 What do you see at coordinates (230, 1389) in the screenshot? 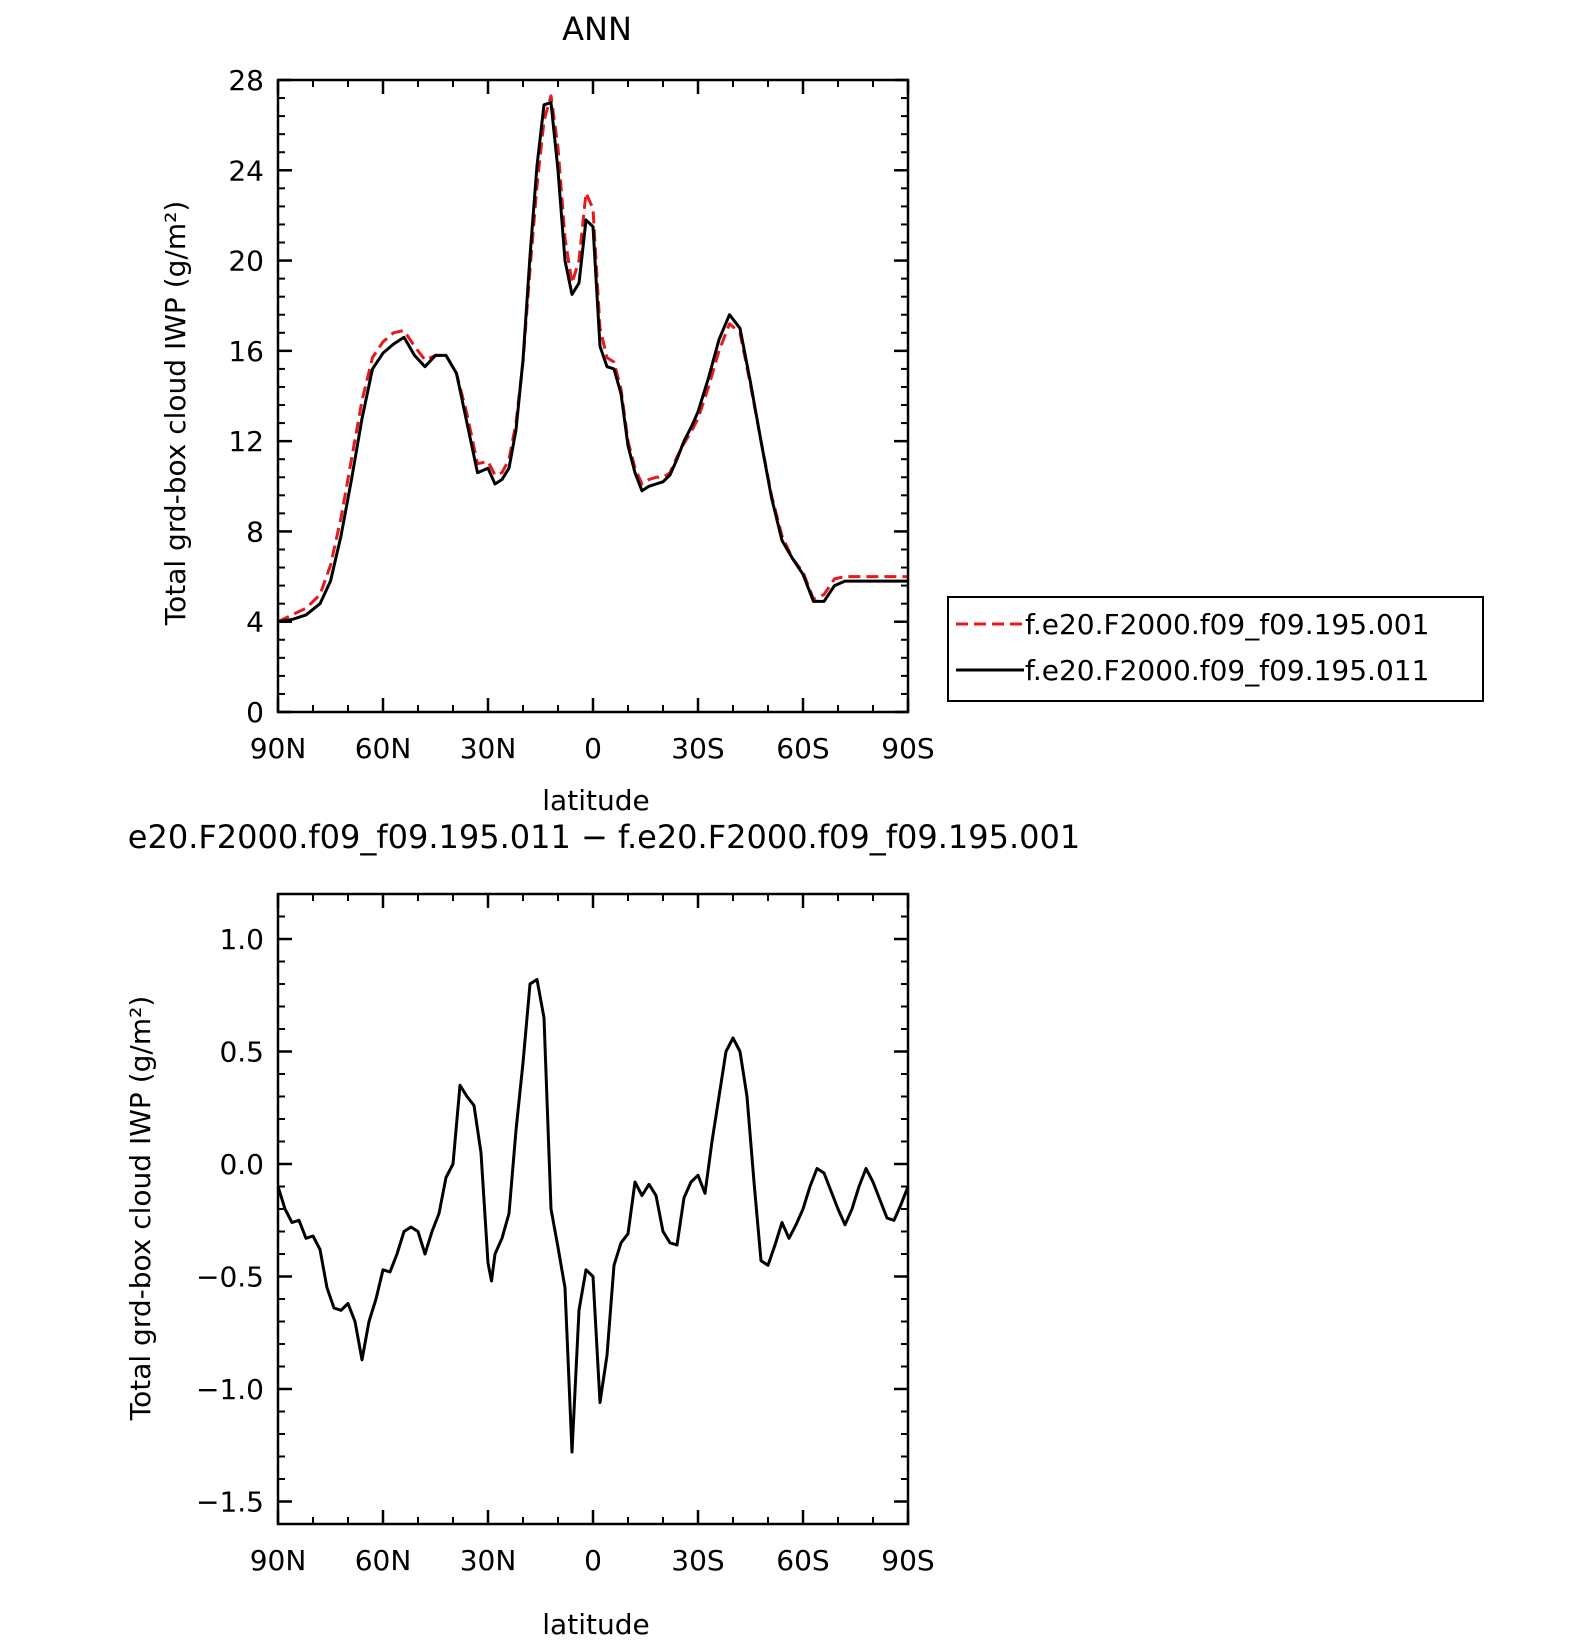
I see `bottom-y-tick-label: −1.0` at bounding box center [230, 1389].